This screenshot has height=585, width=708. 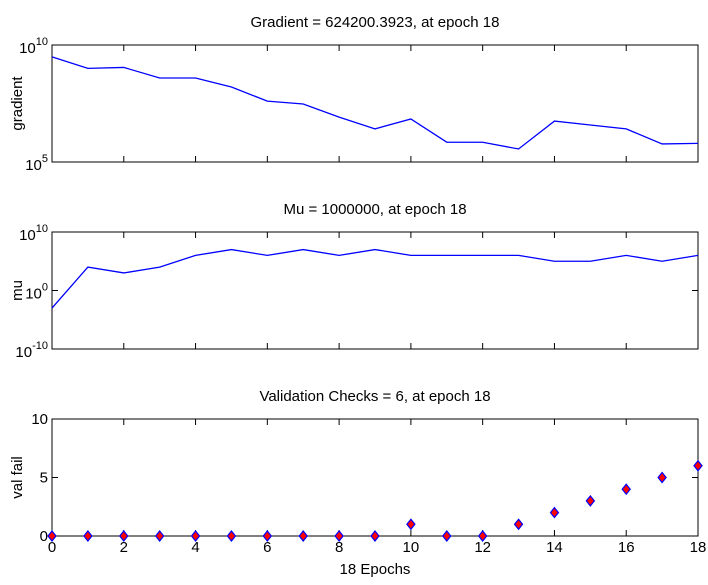 What do you see at coordinates (698, 547) in the screenshot?
I see `x-tick-label: 18` at bounding box center [698, 547].